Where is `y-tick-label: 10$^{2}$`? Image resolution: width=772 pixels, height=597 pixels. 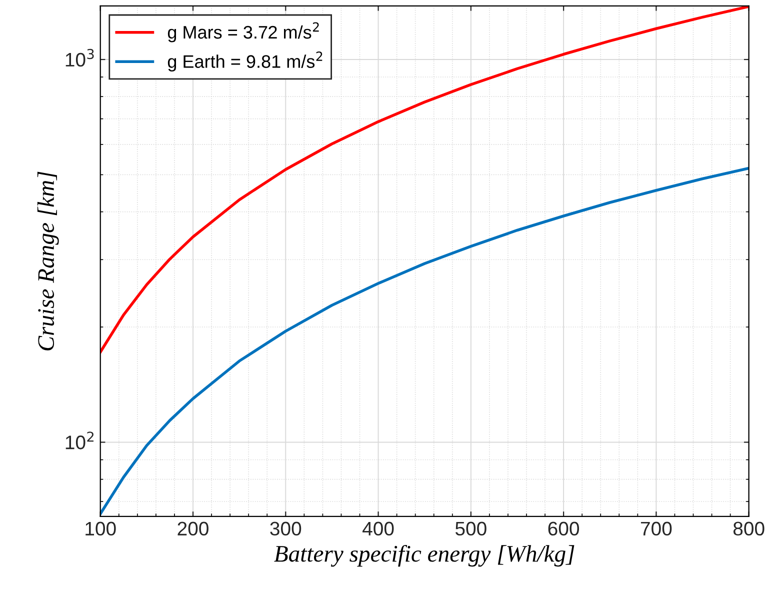 y-tick-label: 10$^{2}$ is located at coordinates (80, 441).